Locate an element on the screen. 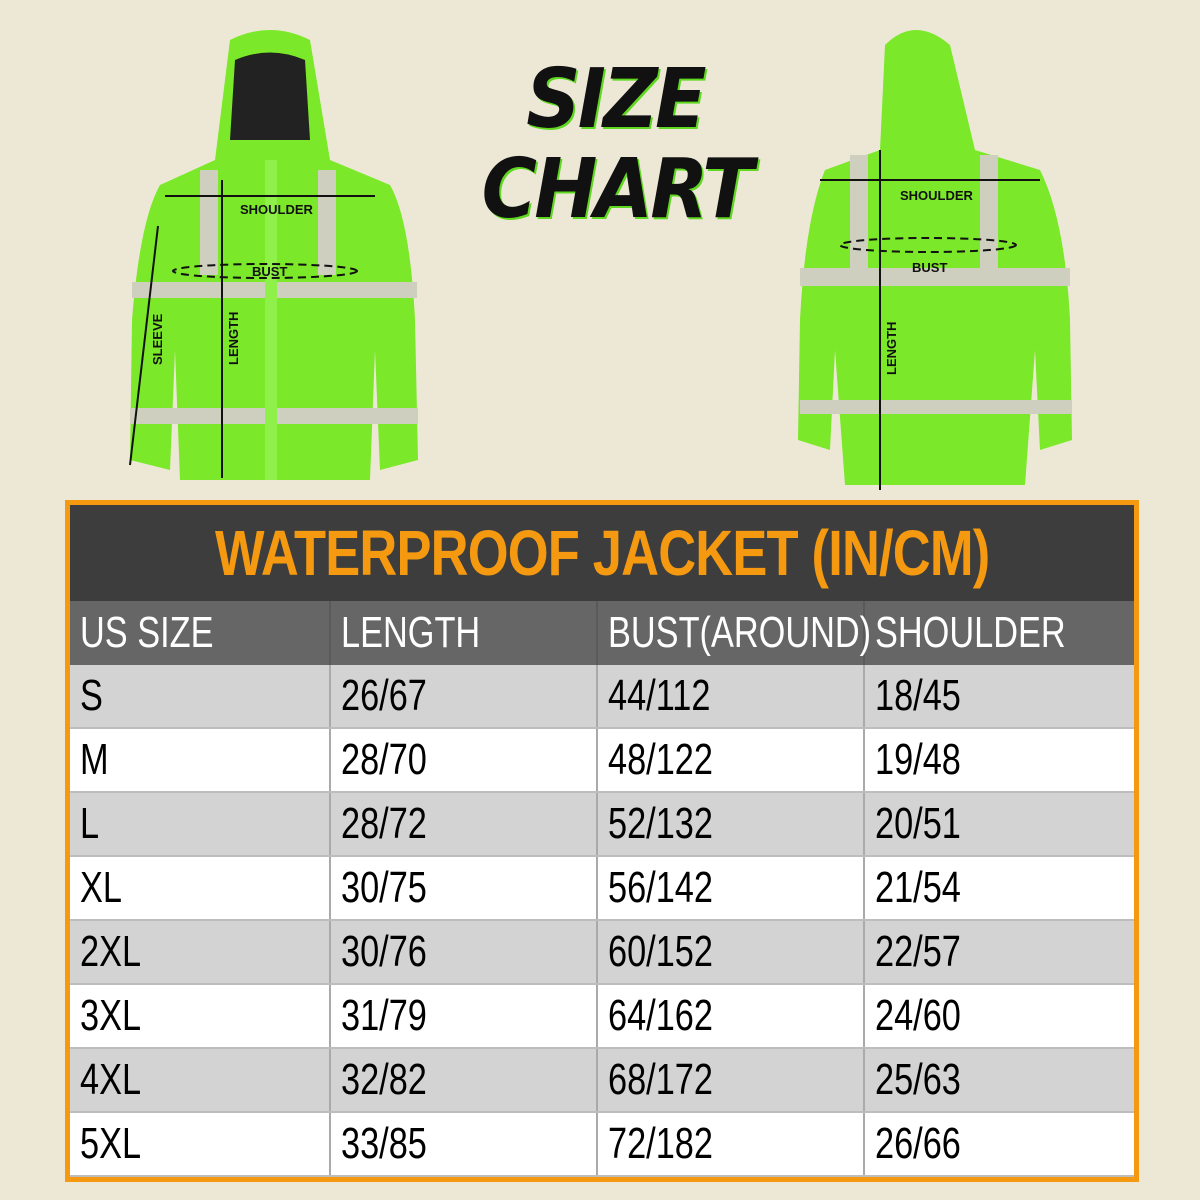 This screenshot has height=1200, width=1200. table-row: XL 30/75 56/142 21/54 is located at coordinates (602, 889).